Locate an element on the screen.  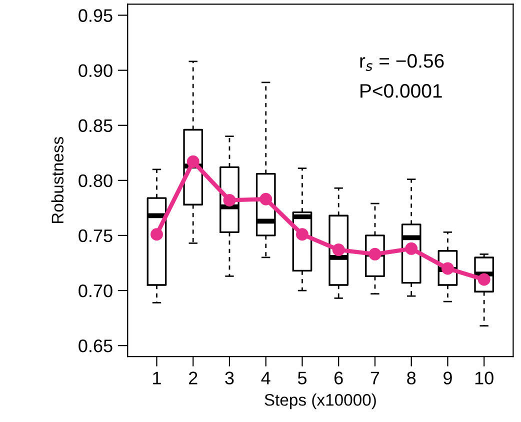
y-tick-label: 0.90 is located at coordinates (95, 71).